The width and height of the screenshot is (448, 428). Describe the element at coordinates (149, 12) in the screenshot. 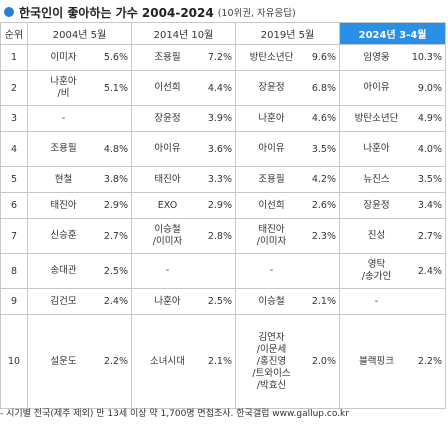

I see `title-row: 한국인이 좋아하는 가수 2004-2024 (10위권, 자유응답)` at that location.